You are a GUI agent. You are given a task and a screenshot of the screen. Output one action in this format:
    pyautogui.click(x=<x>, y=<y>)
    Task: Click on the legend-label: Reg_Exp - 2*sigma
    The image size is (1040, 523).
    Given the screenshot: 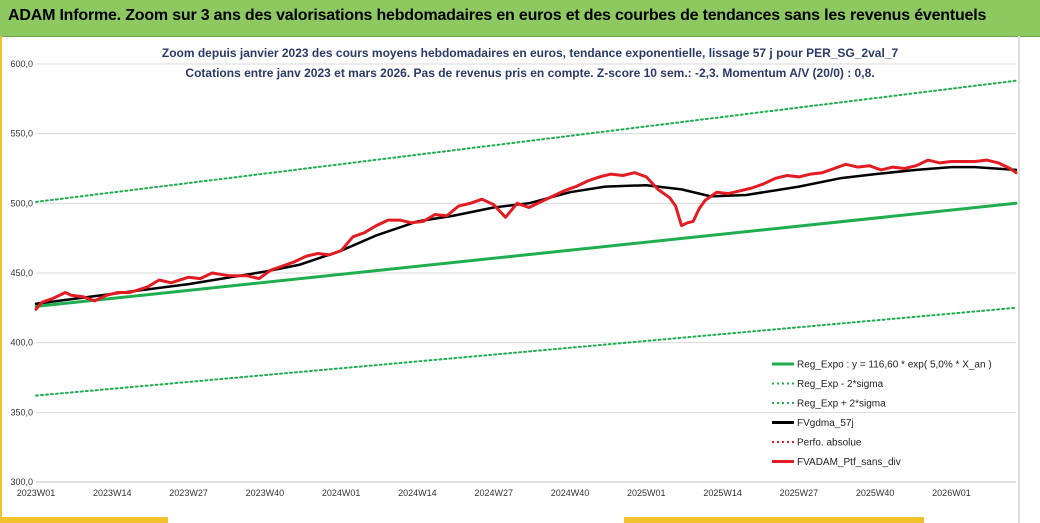 What is the action you would take?
    pyautogui.click(x=840, y=384)
    